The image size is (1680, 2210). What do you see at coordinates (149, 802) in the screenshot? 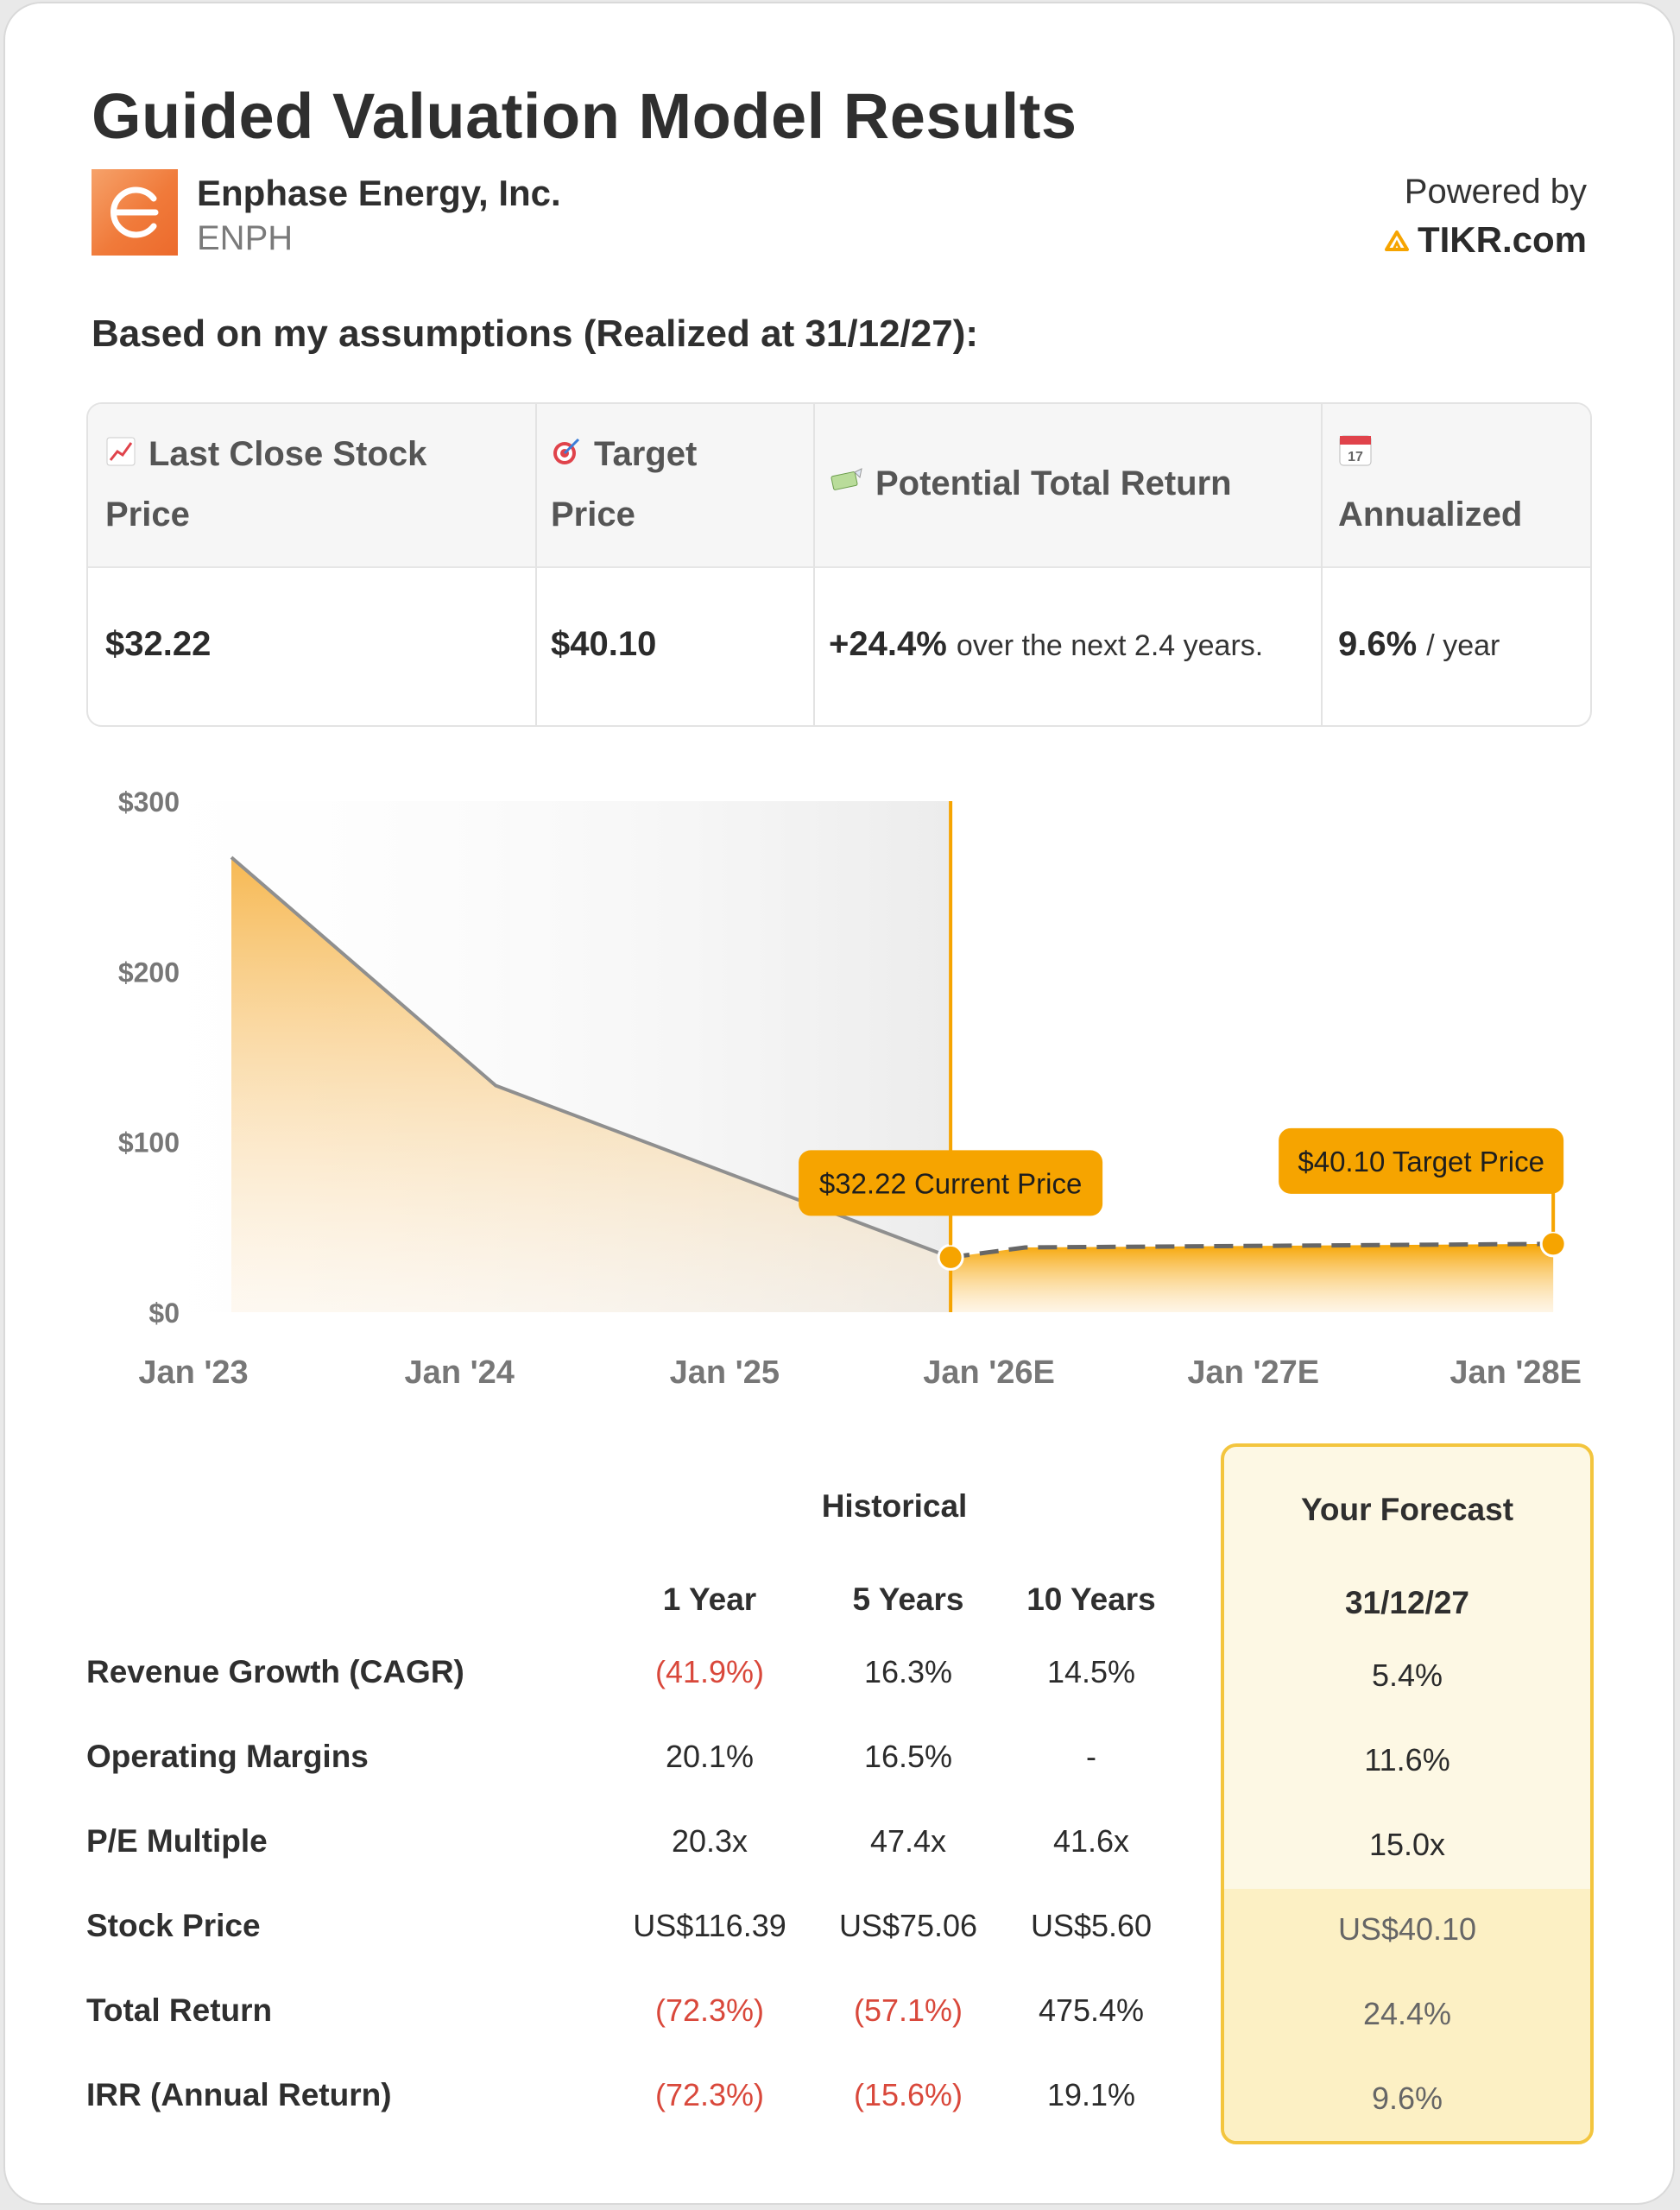
I see `y-tick-label: $300` at bounding box center [149, 802].